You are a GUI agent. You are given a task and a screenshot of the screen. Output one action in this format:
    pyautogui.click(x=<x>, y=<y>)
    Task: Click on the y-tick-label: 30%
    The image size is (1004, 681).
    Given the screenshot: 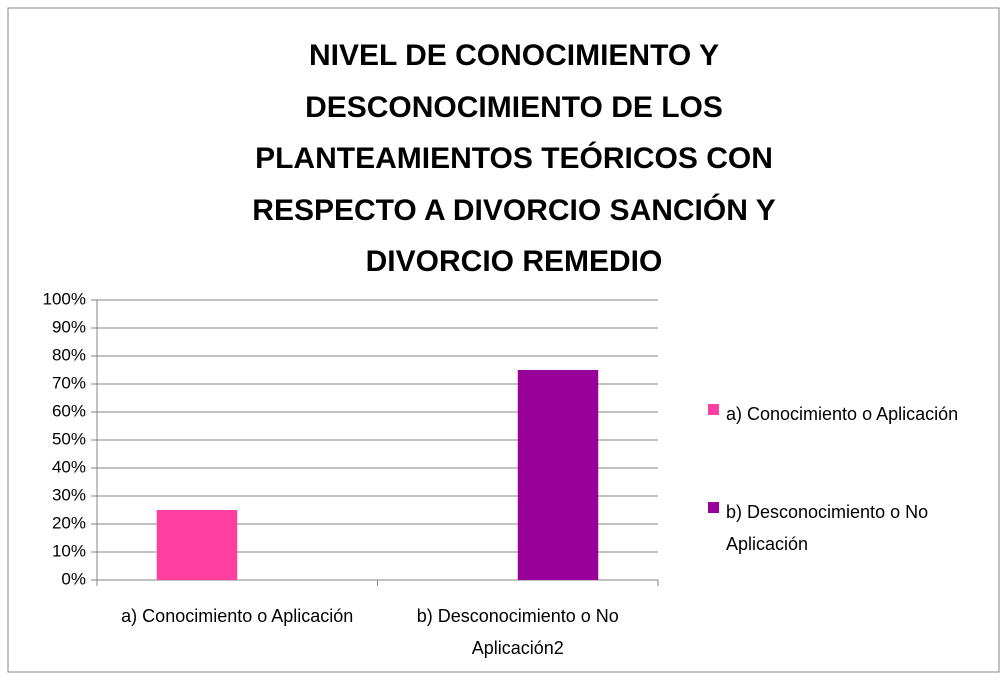 What is the action you would take?
    pyautogui.click(x=69, y=494)
    